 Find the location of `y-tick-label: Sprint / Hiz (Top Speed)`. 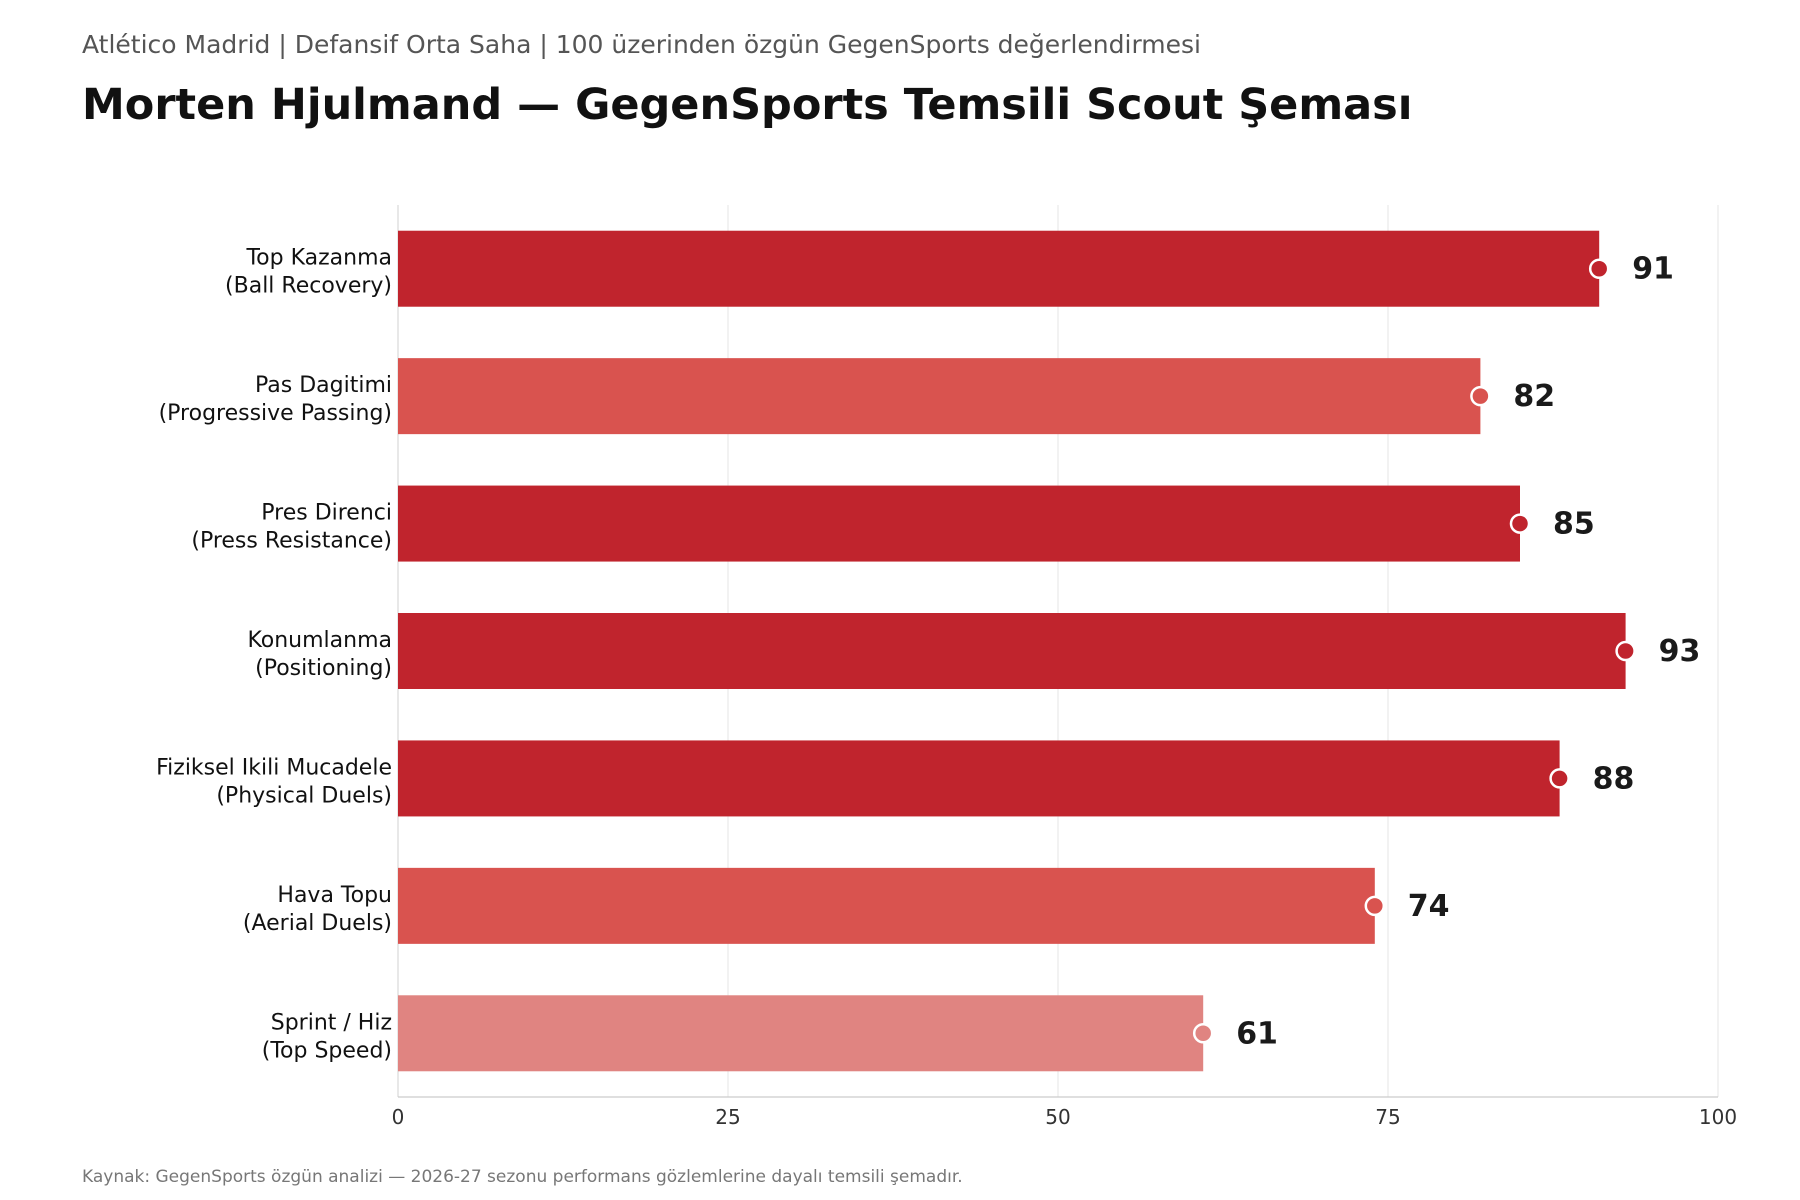

y-tick-label: Sprint / Hiz (Top Speed) is located at coordinates (327, 1036).